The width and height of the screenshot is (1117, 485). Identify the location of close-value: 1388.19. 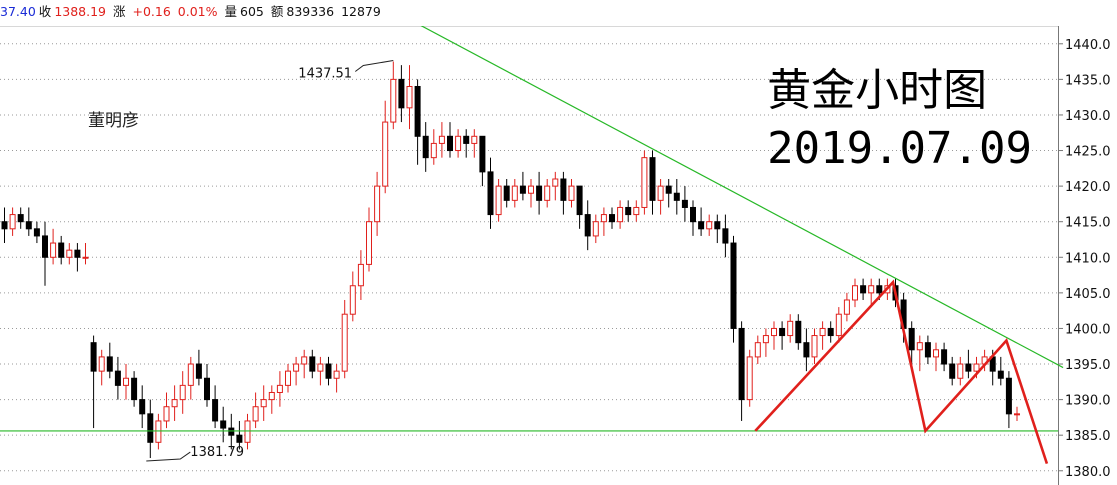
(80, 11).